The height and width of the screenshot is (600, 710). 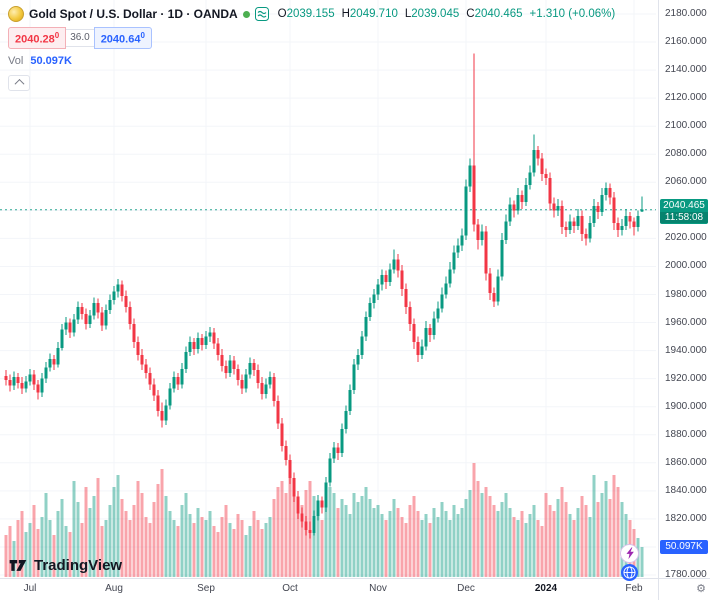 I want to click on price-tick-label: 1920.000, so click(x=686, y=378).